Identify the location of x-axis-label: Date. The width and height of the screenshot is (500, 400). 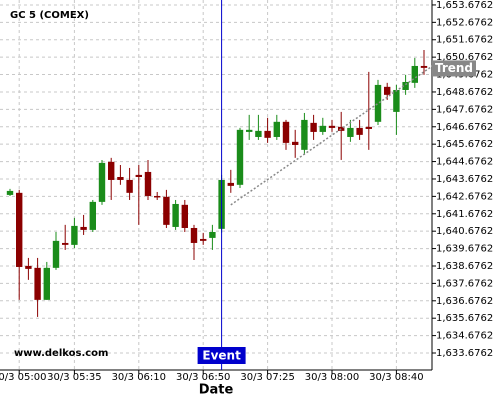
(216, 390).